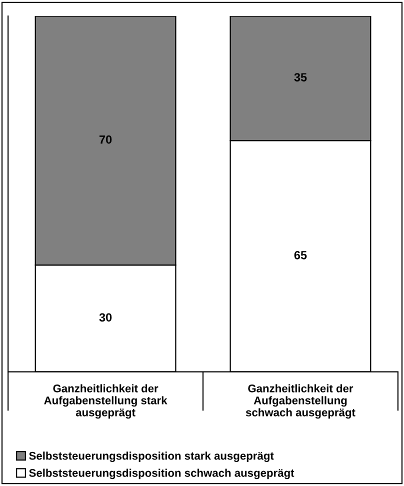 Image resolution: width=404 pixels, height=486 pixels. I want to click on data-label: 30, so click(105, 317).